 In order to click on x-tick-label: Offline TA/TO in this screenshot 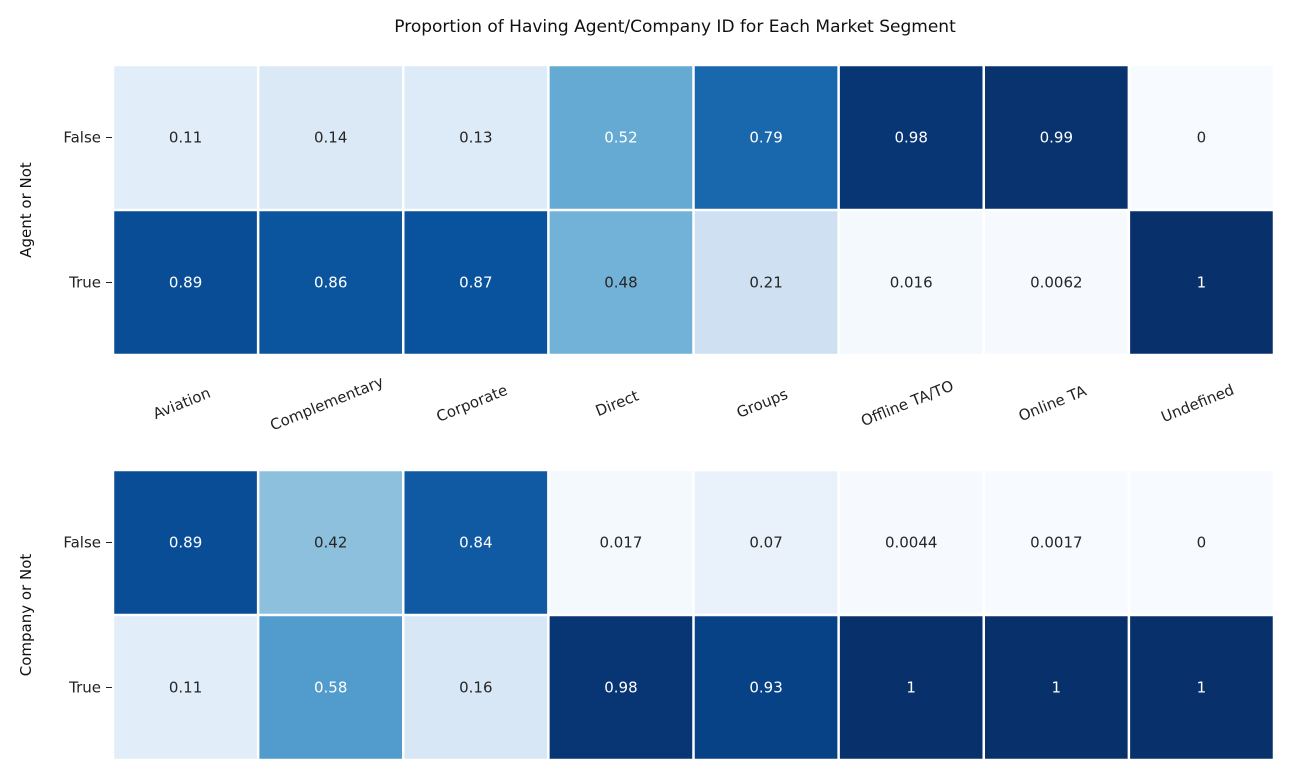, I will do `click(907, 404)`.